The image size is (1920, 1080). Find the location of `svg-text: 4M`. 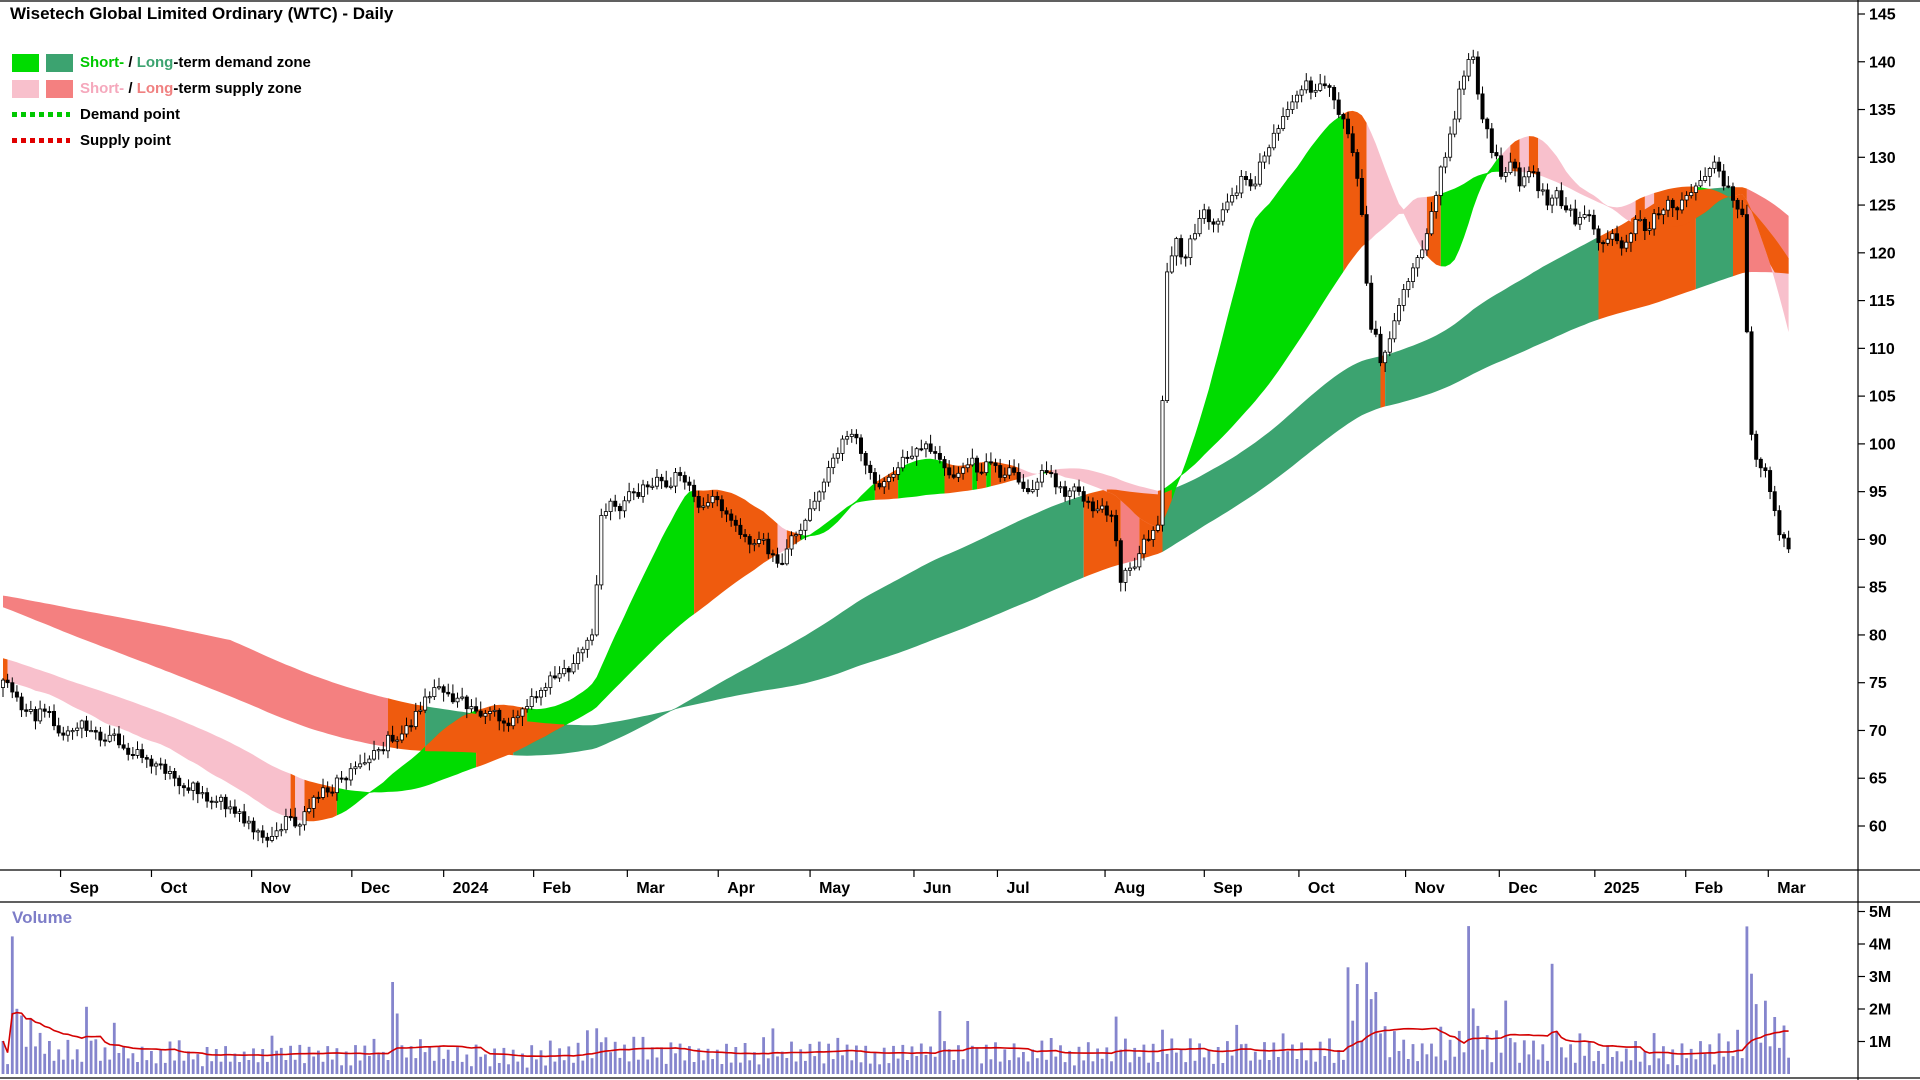

svg-text: 4M is located at coordinates (1880, 945).